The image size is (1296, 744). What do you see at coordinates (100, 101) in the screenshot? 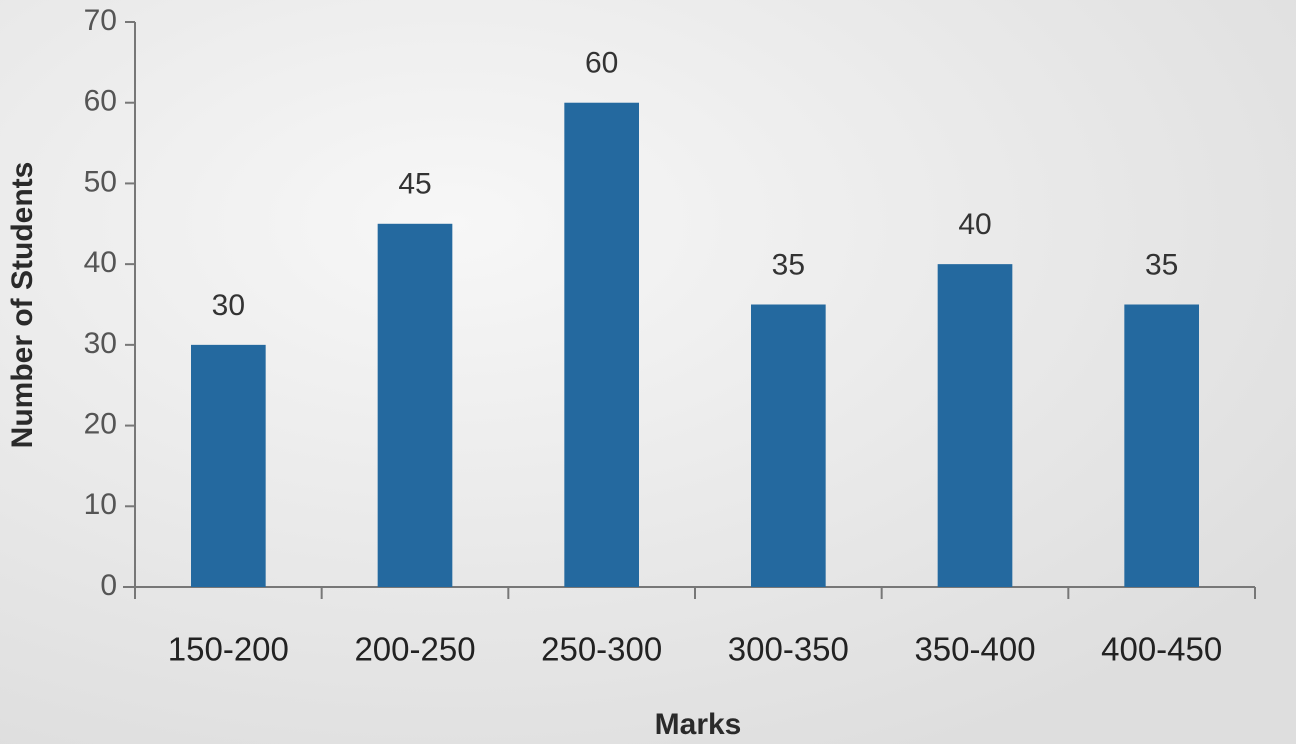
I see `y-tick-label: 60` at bounding box center [100, 101].